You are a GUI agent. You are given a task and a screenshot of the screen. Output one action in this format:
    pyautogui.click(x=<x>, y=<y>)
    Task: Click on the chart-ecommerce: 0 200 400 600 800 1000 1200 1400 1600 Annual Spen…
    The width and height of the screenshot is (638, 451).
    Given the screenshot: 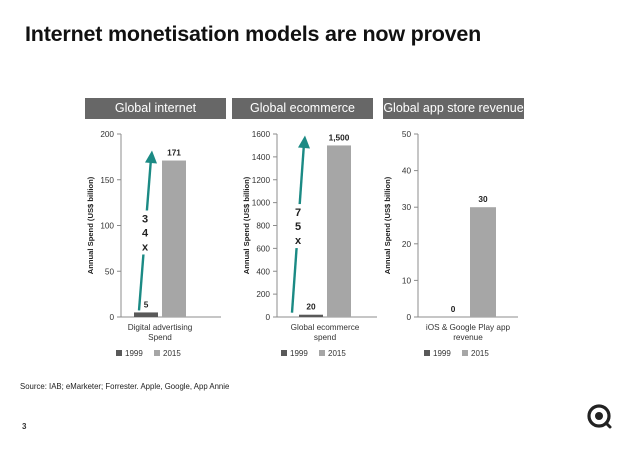 What is the action you would take?
    pyautogui.click(x=309, y=244)
    